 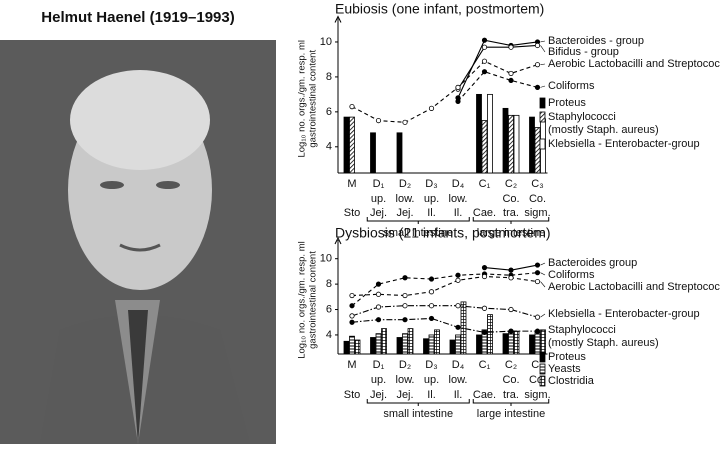 I want to click on x-tick-label: C₁, so click(x=485, y=365).